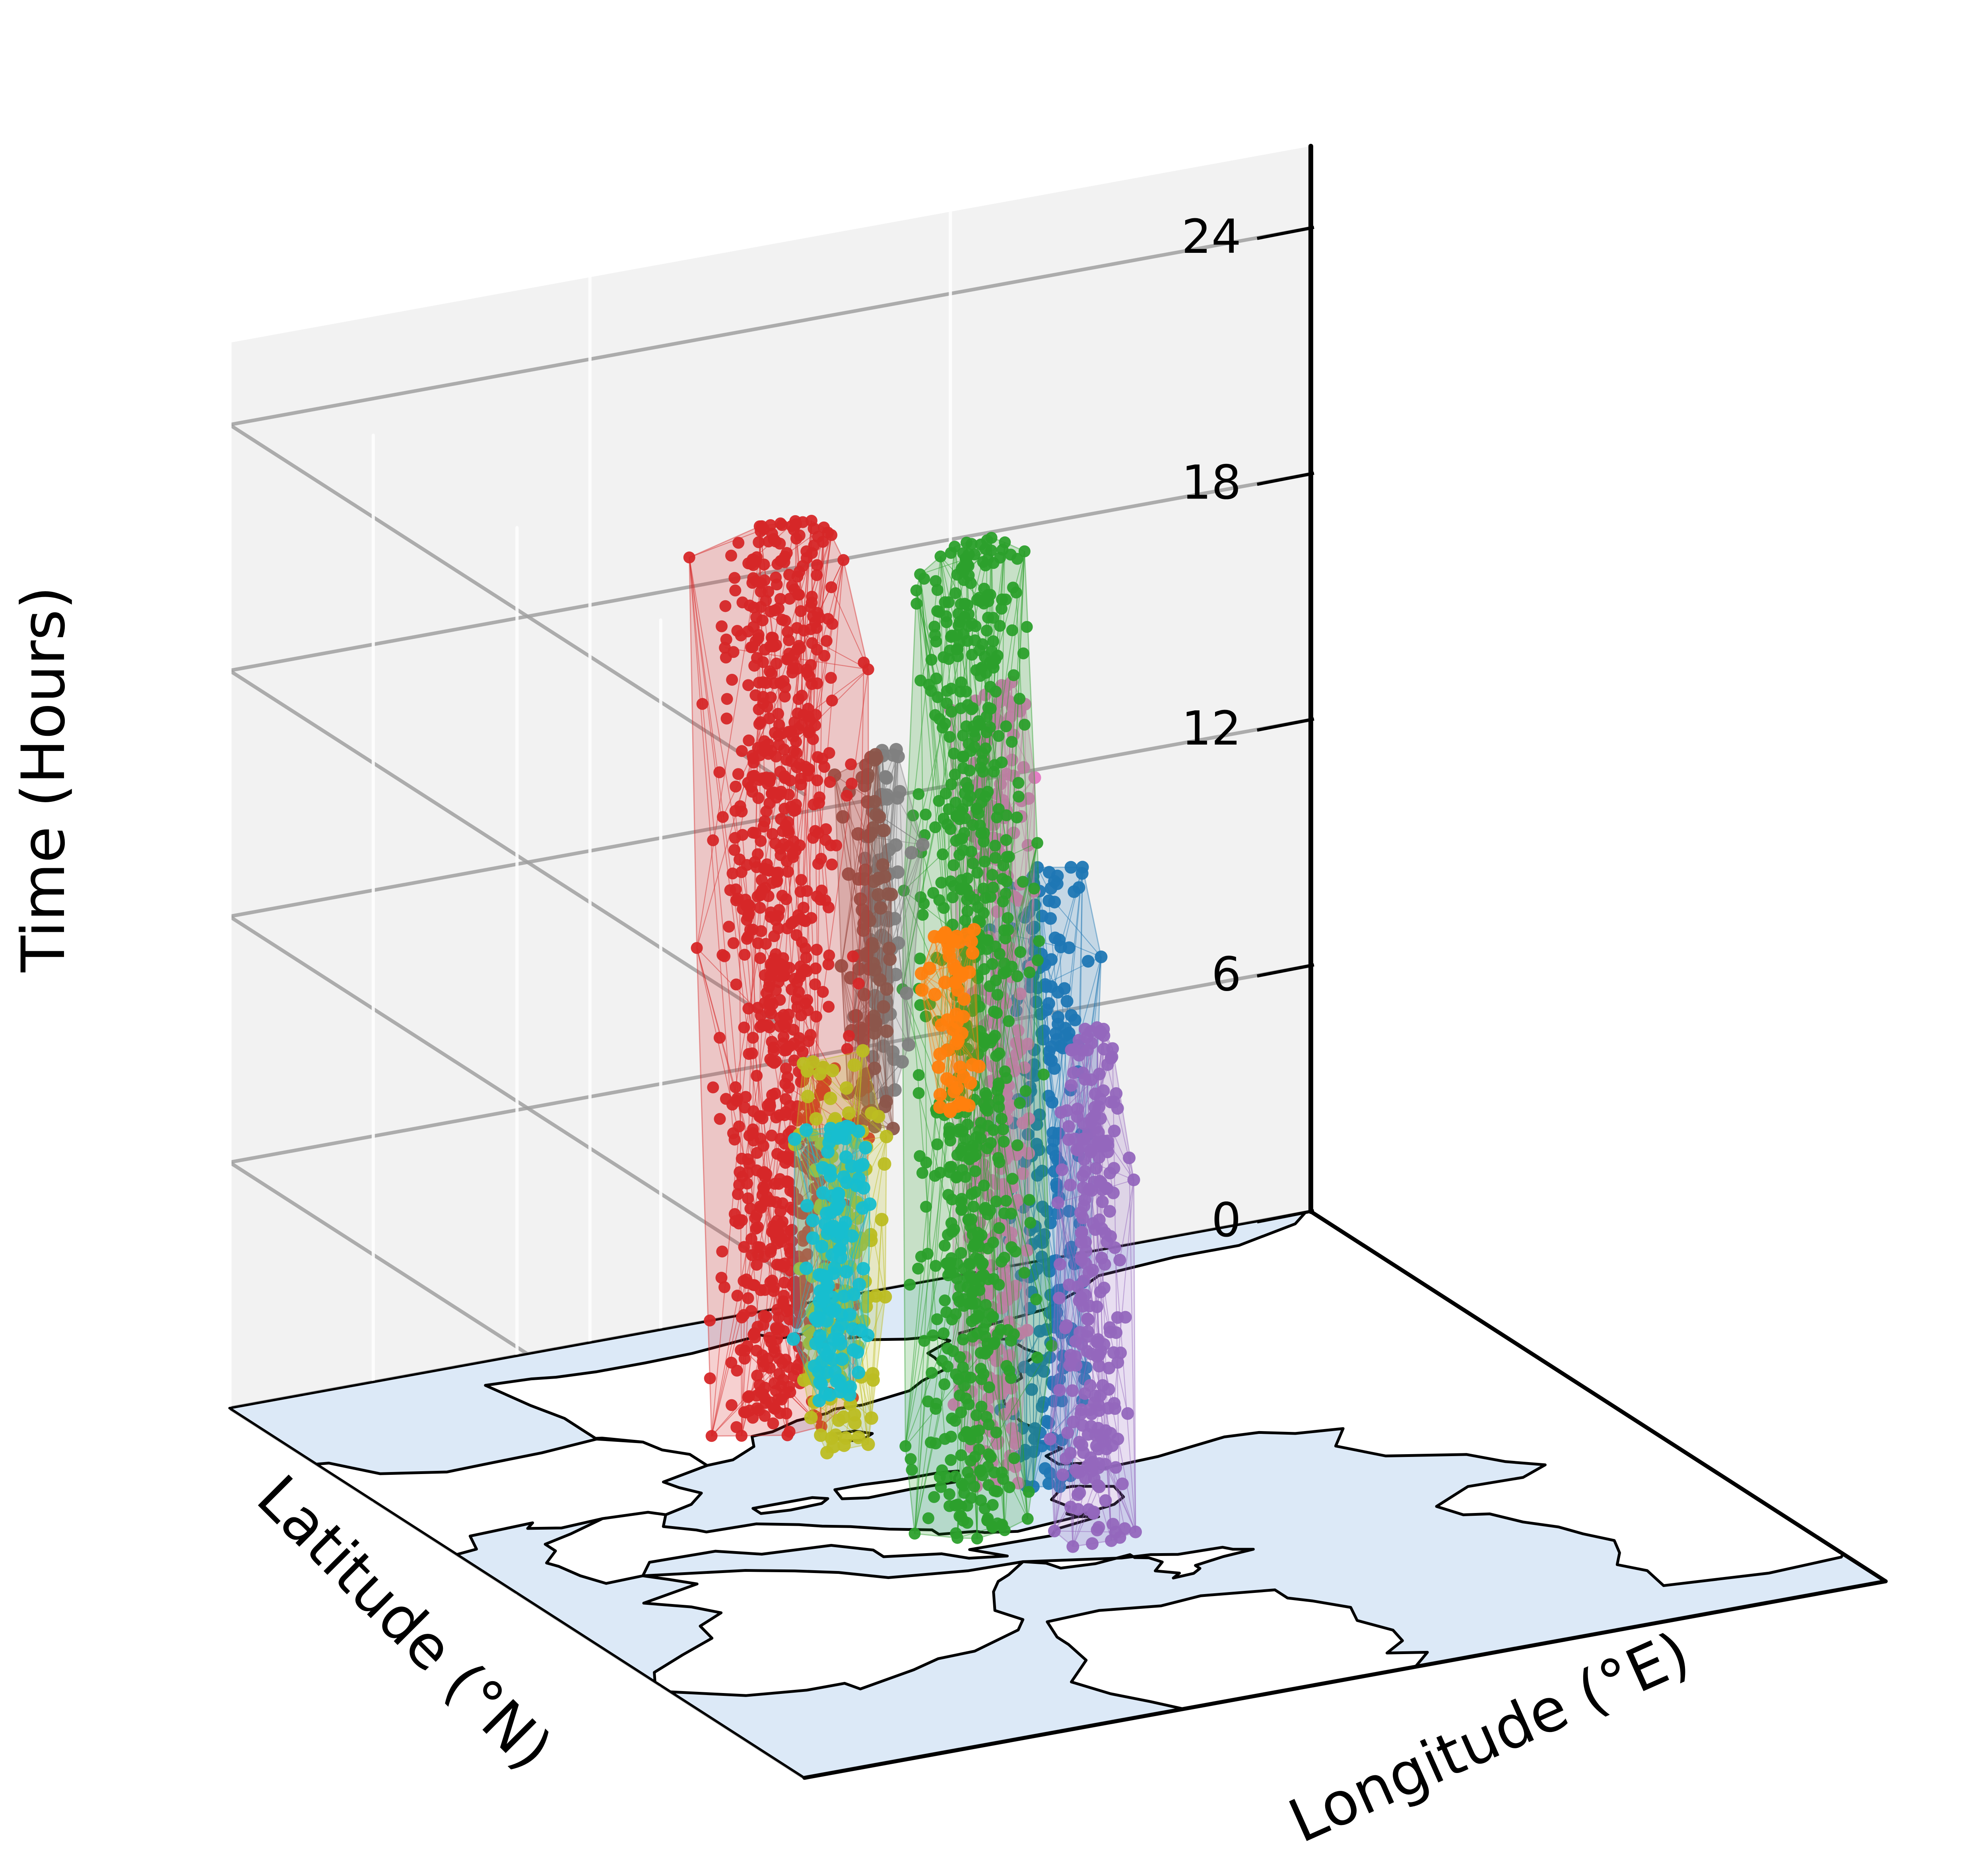  What do you see at coordinates (1138, 1563) in the screenshot?
I see `coastline-greece` at bounding box center [1138, 1563].